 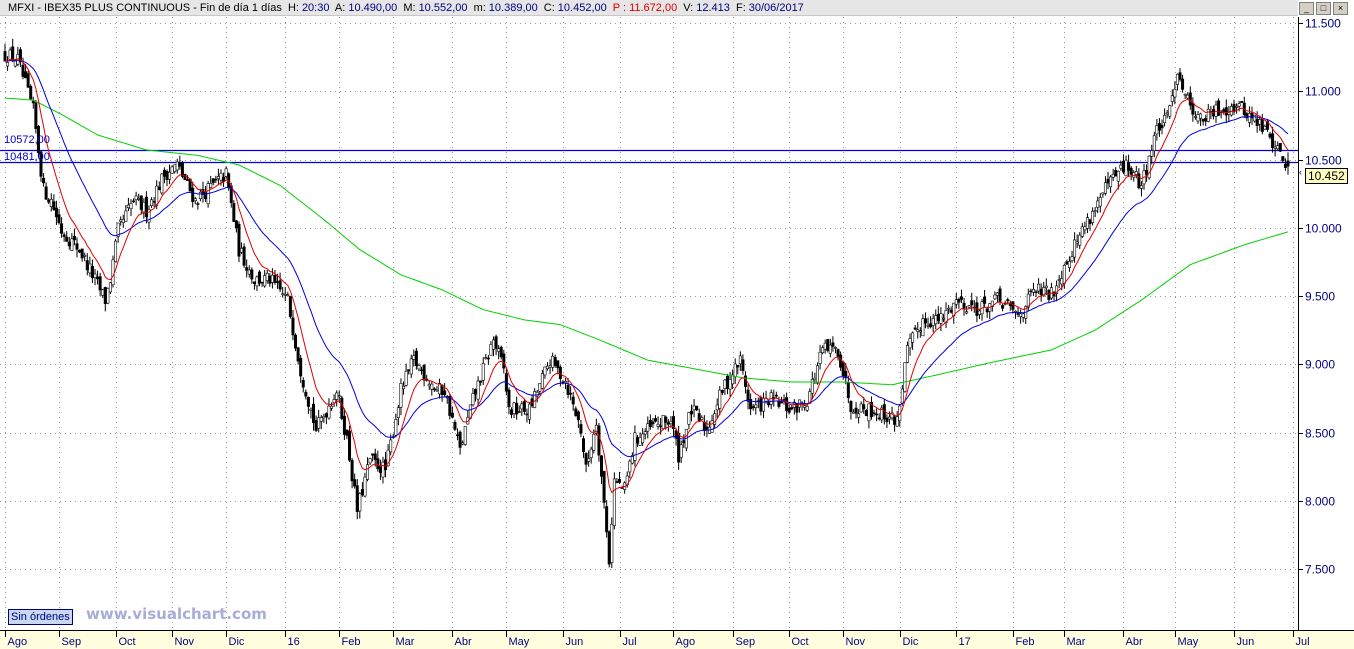 I want to click on open-label: A:, so click(x=340, y=8).